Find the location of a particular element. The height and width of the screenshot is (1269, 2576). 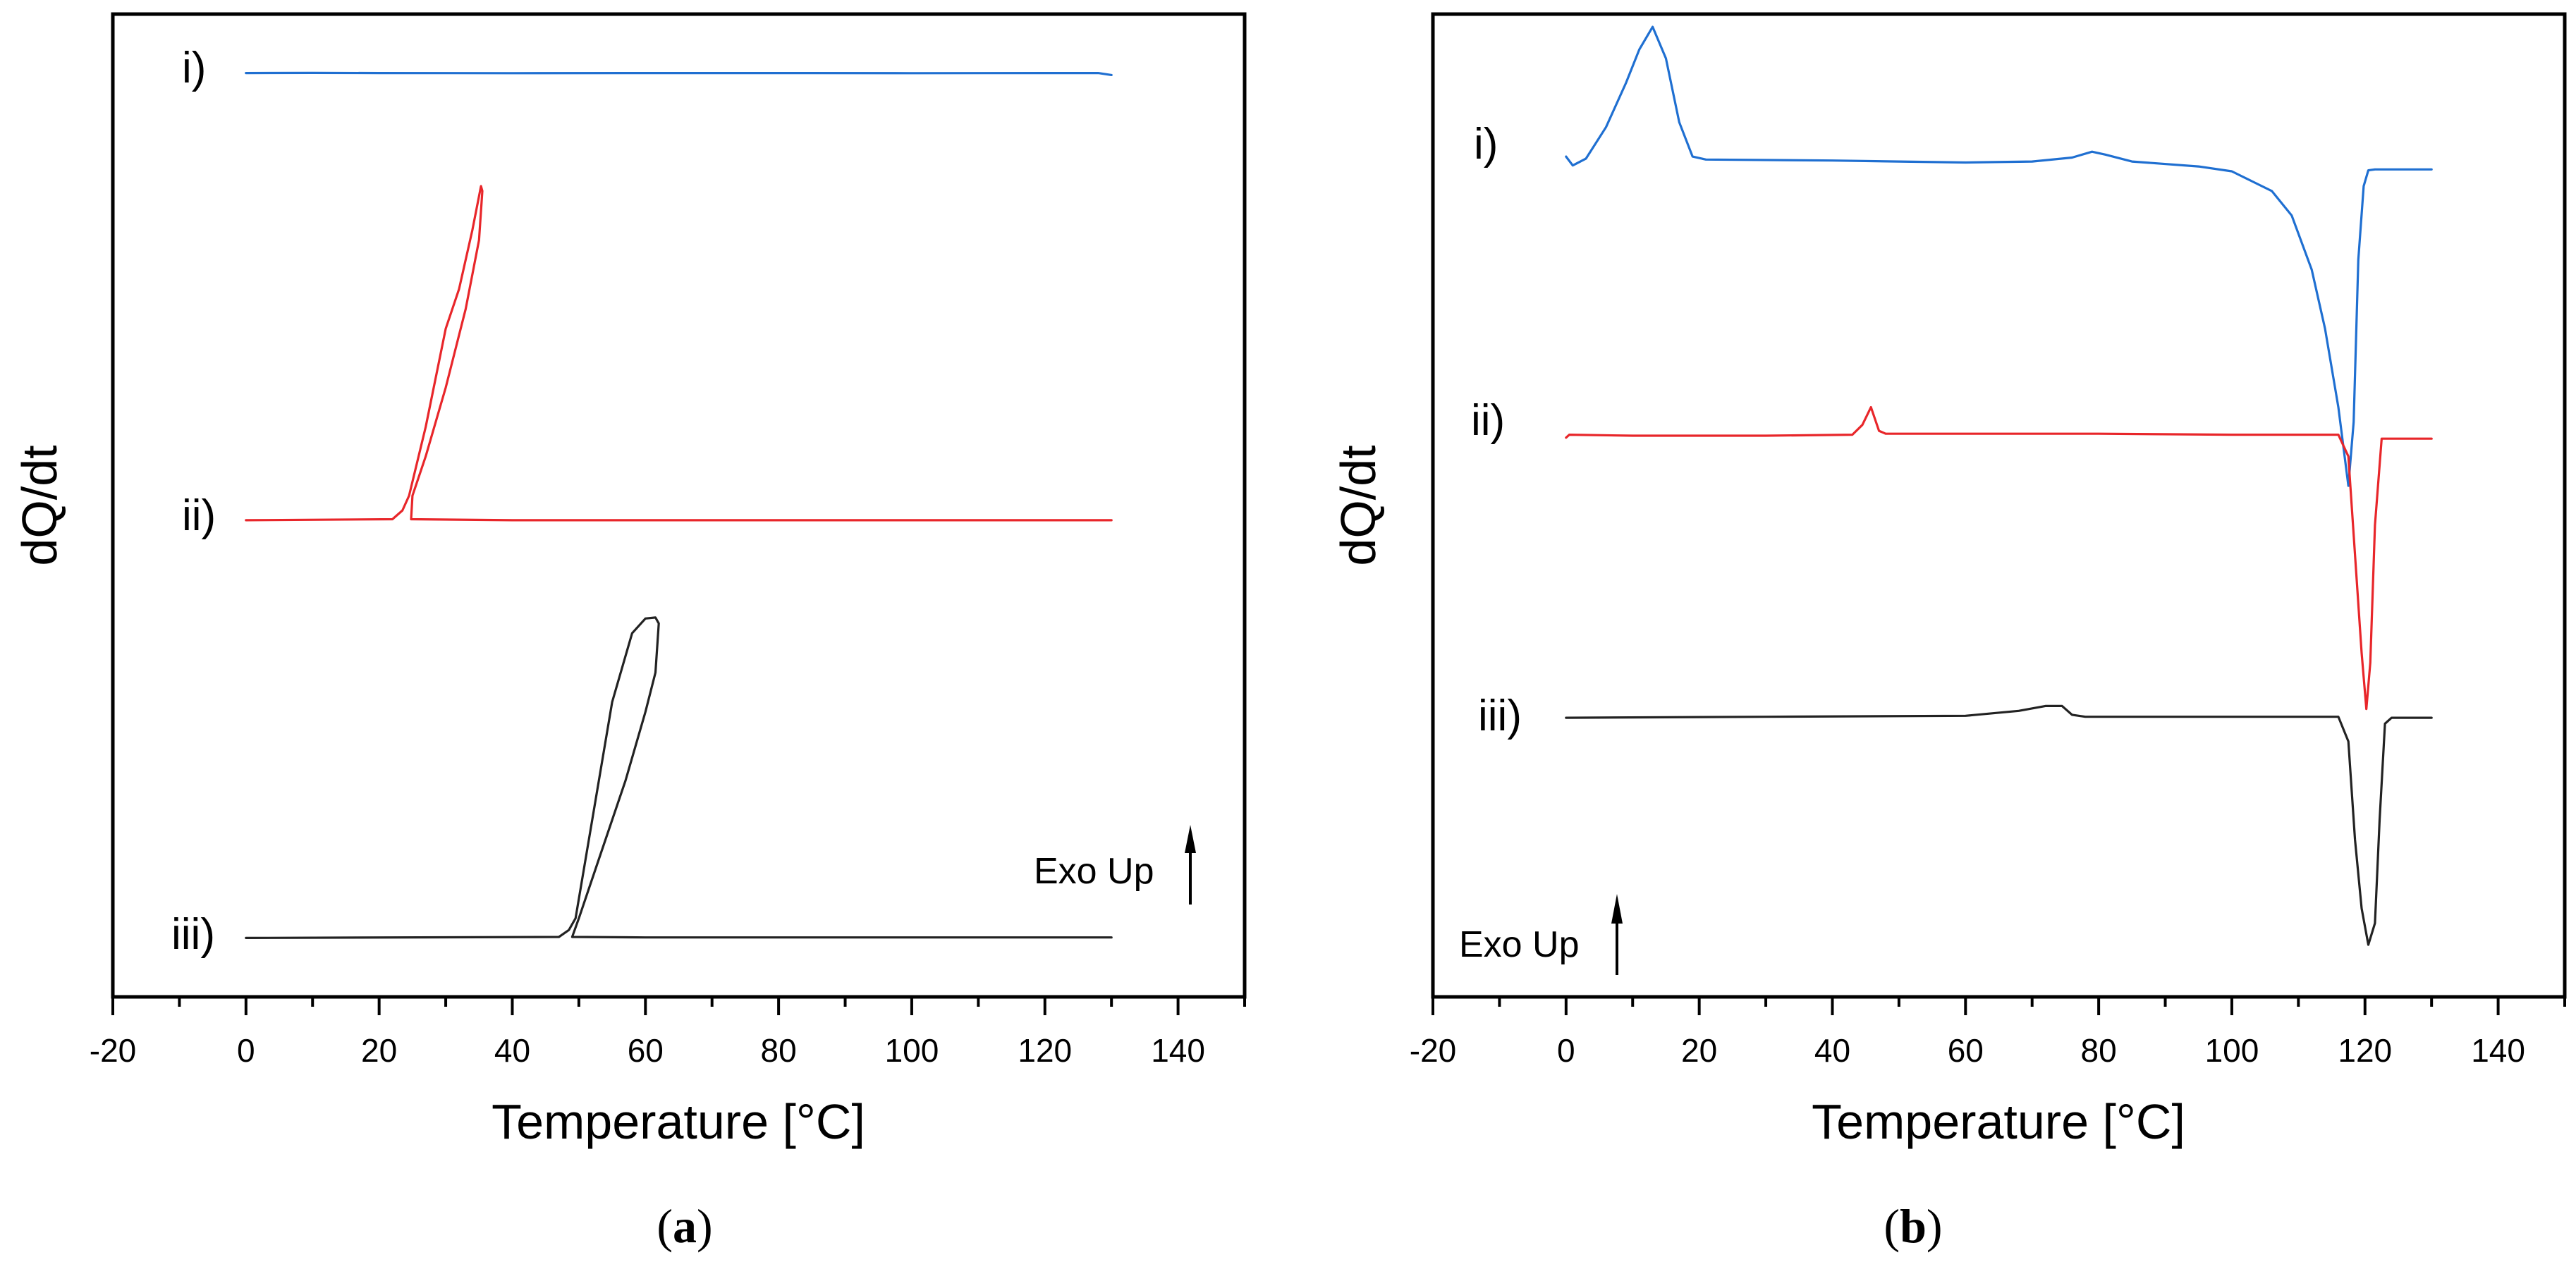

caption-letter: b is located at coordinates (1913, 1226).